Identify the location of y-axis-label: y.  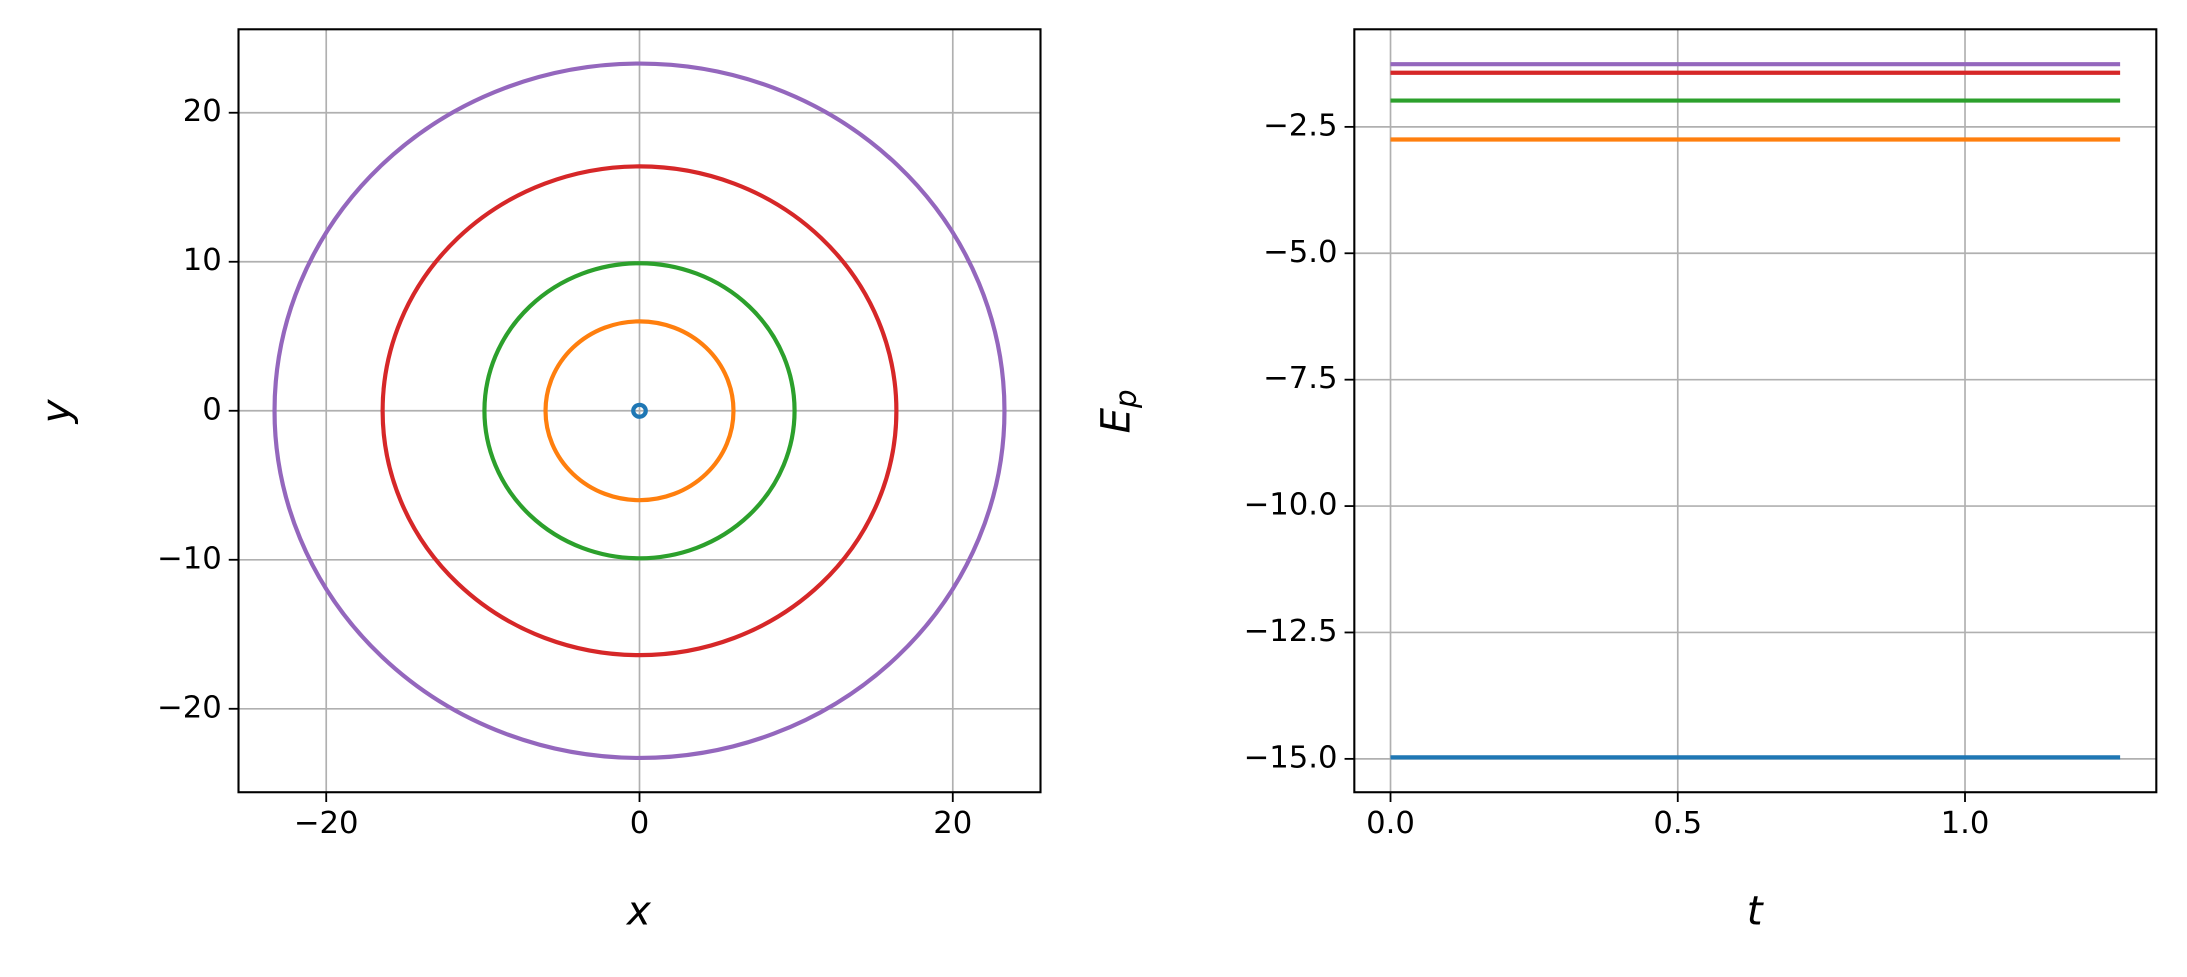
(56, 411).